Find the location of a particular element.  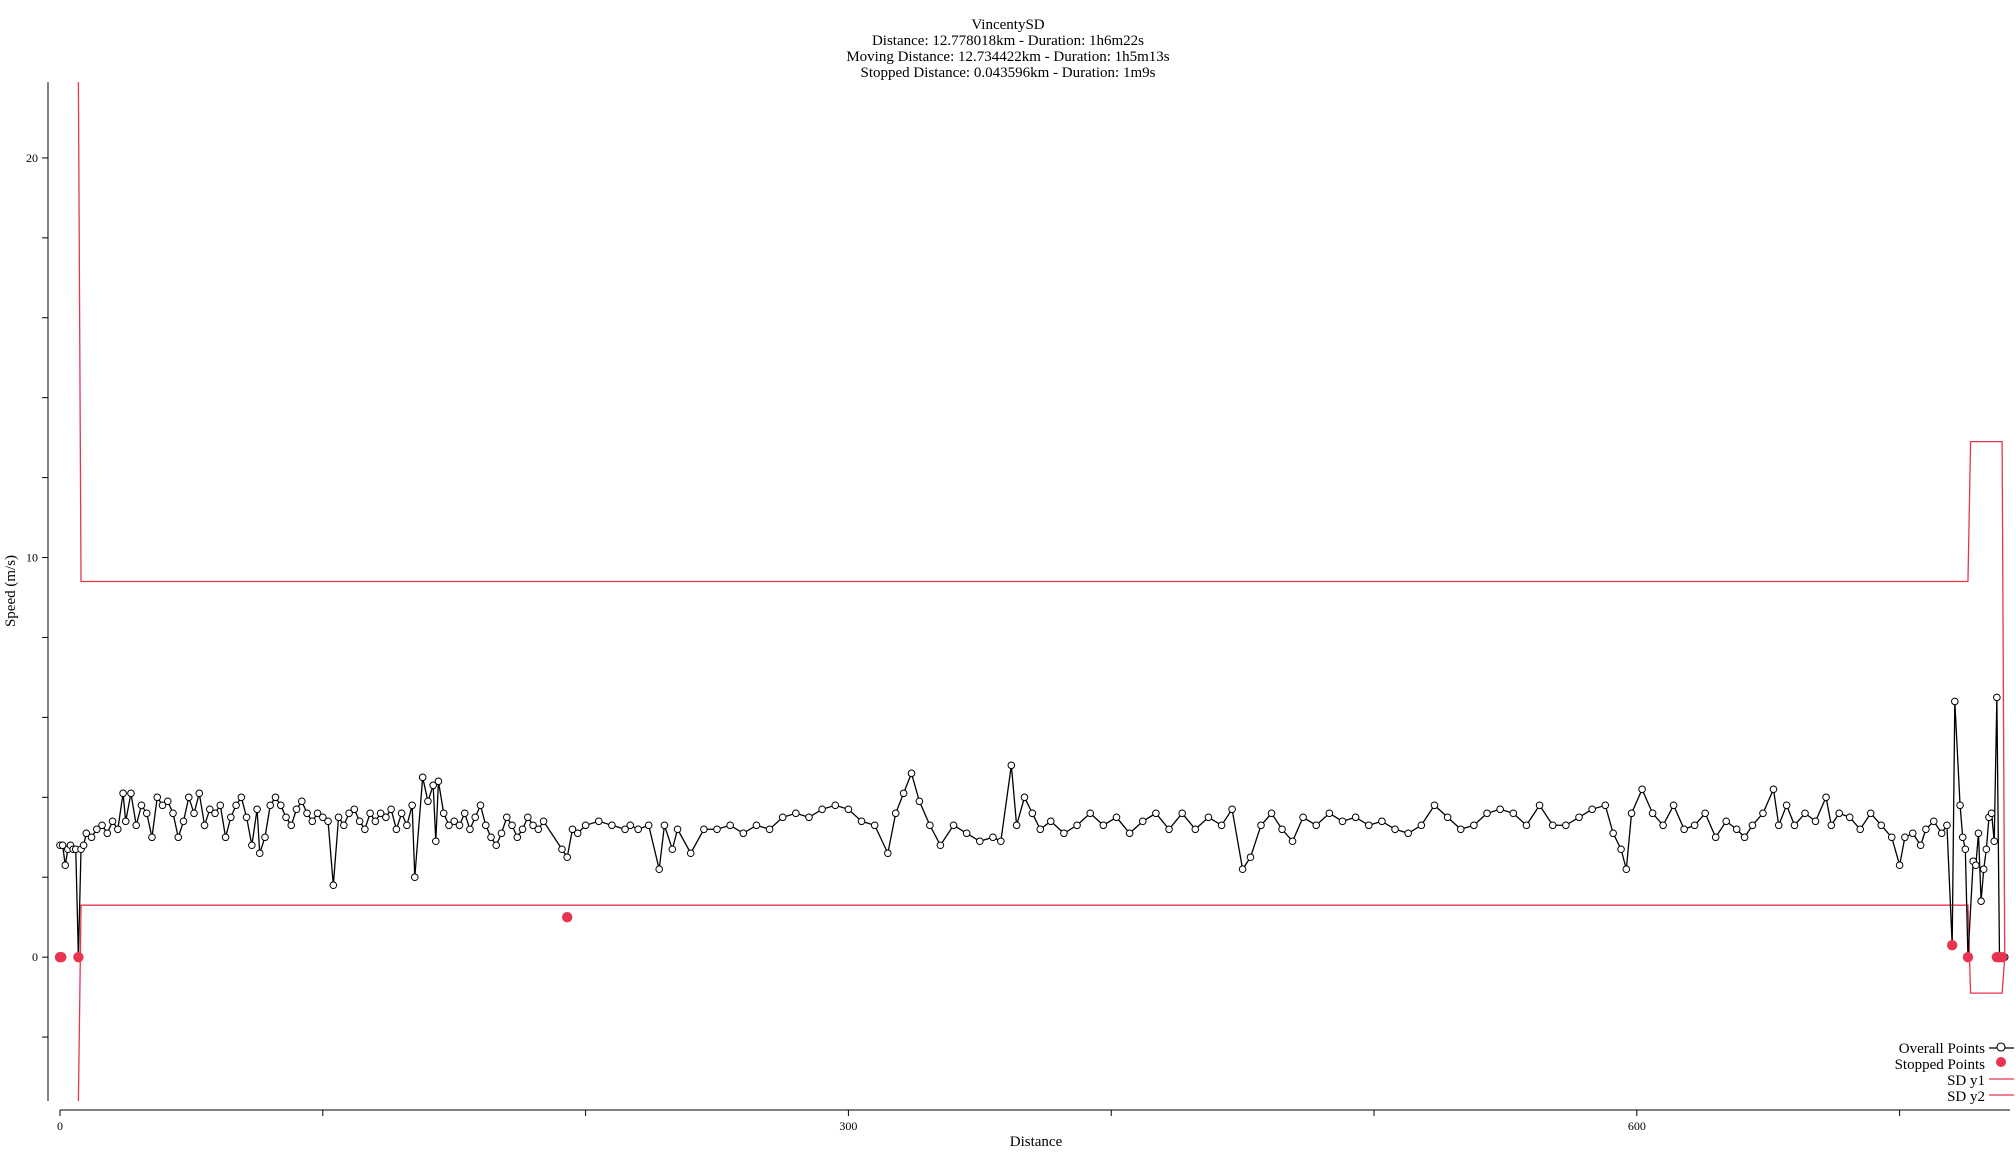

x-tick-label: 300 is located at coordinates (848, 1126).